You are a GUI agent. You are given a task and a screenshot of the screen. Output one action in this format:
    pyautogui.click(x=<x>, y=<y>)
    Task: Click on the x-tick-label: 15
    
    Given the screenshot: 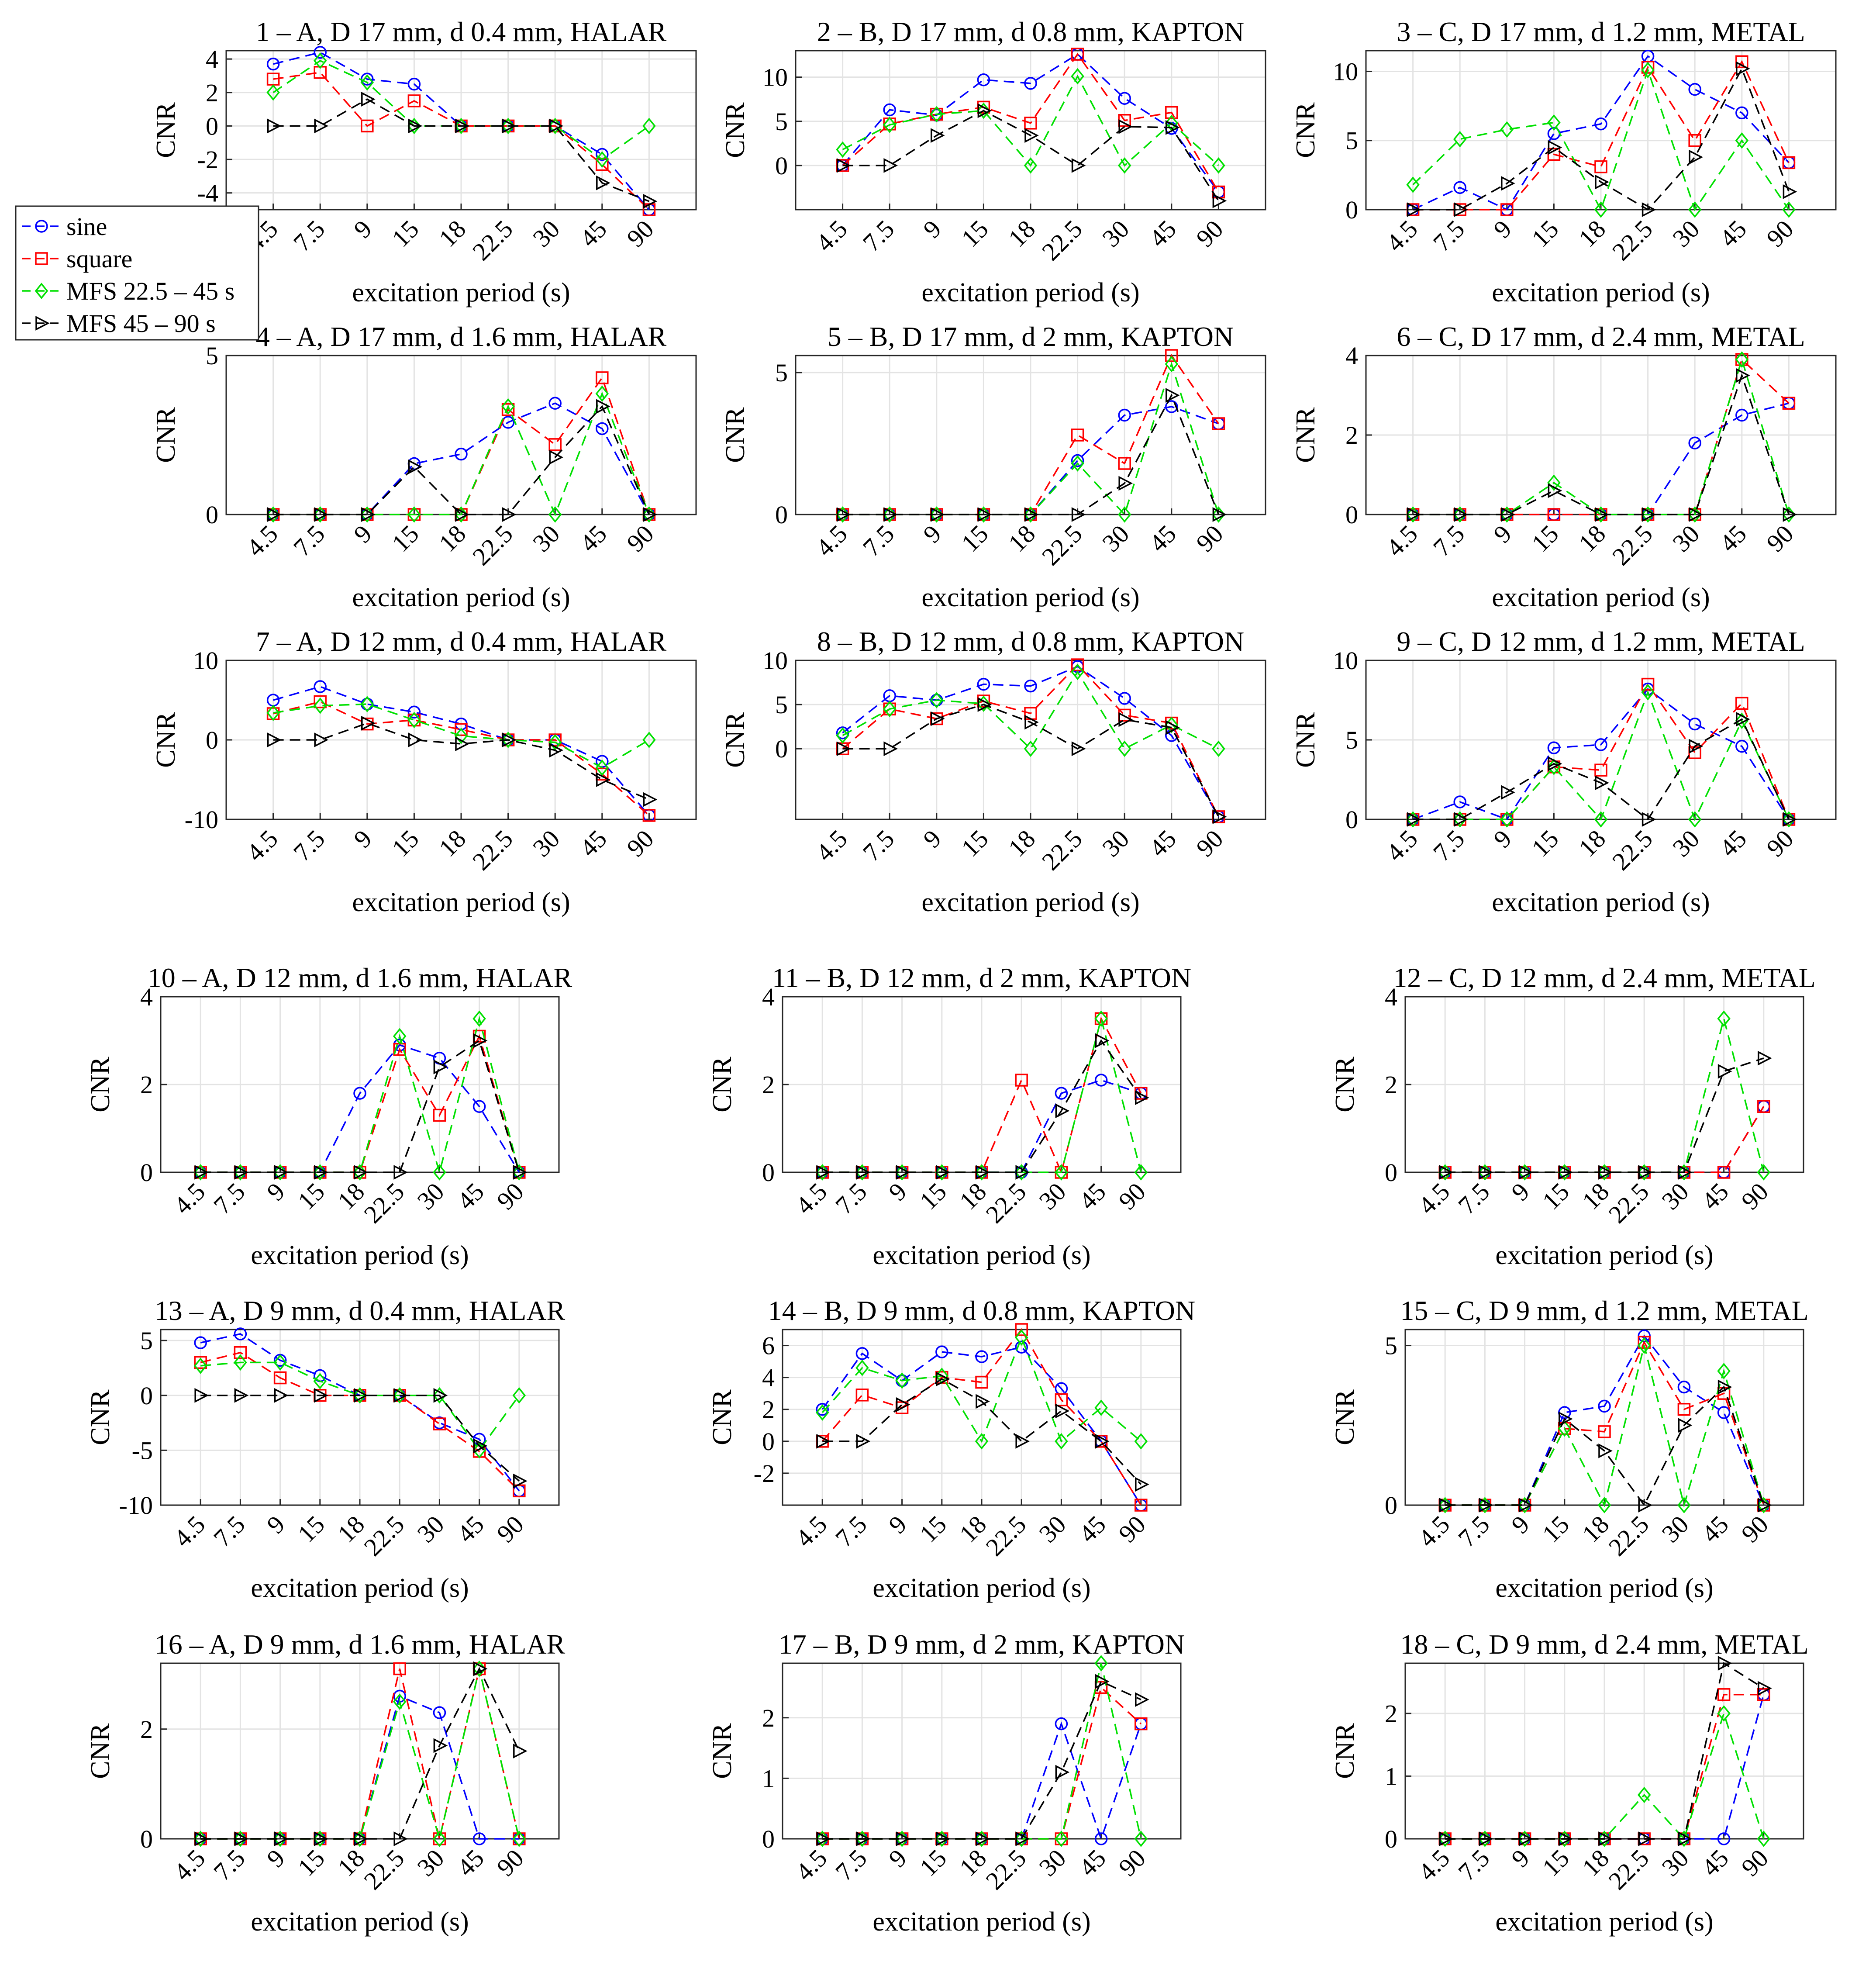 What is the action you would take?
    pyautogui.click(x=311, y=1863)
    